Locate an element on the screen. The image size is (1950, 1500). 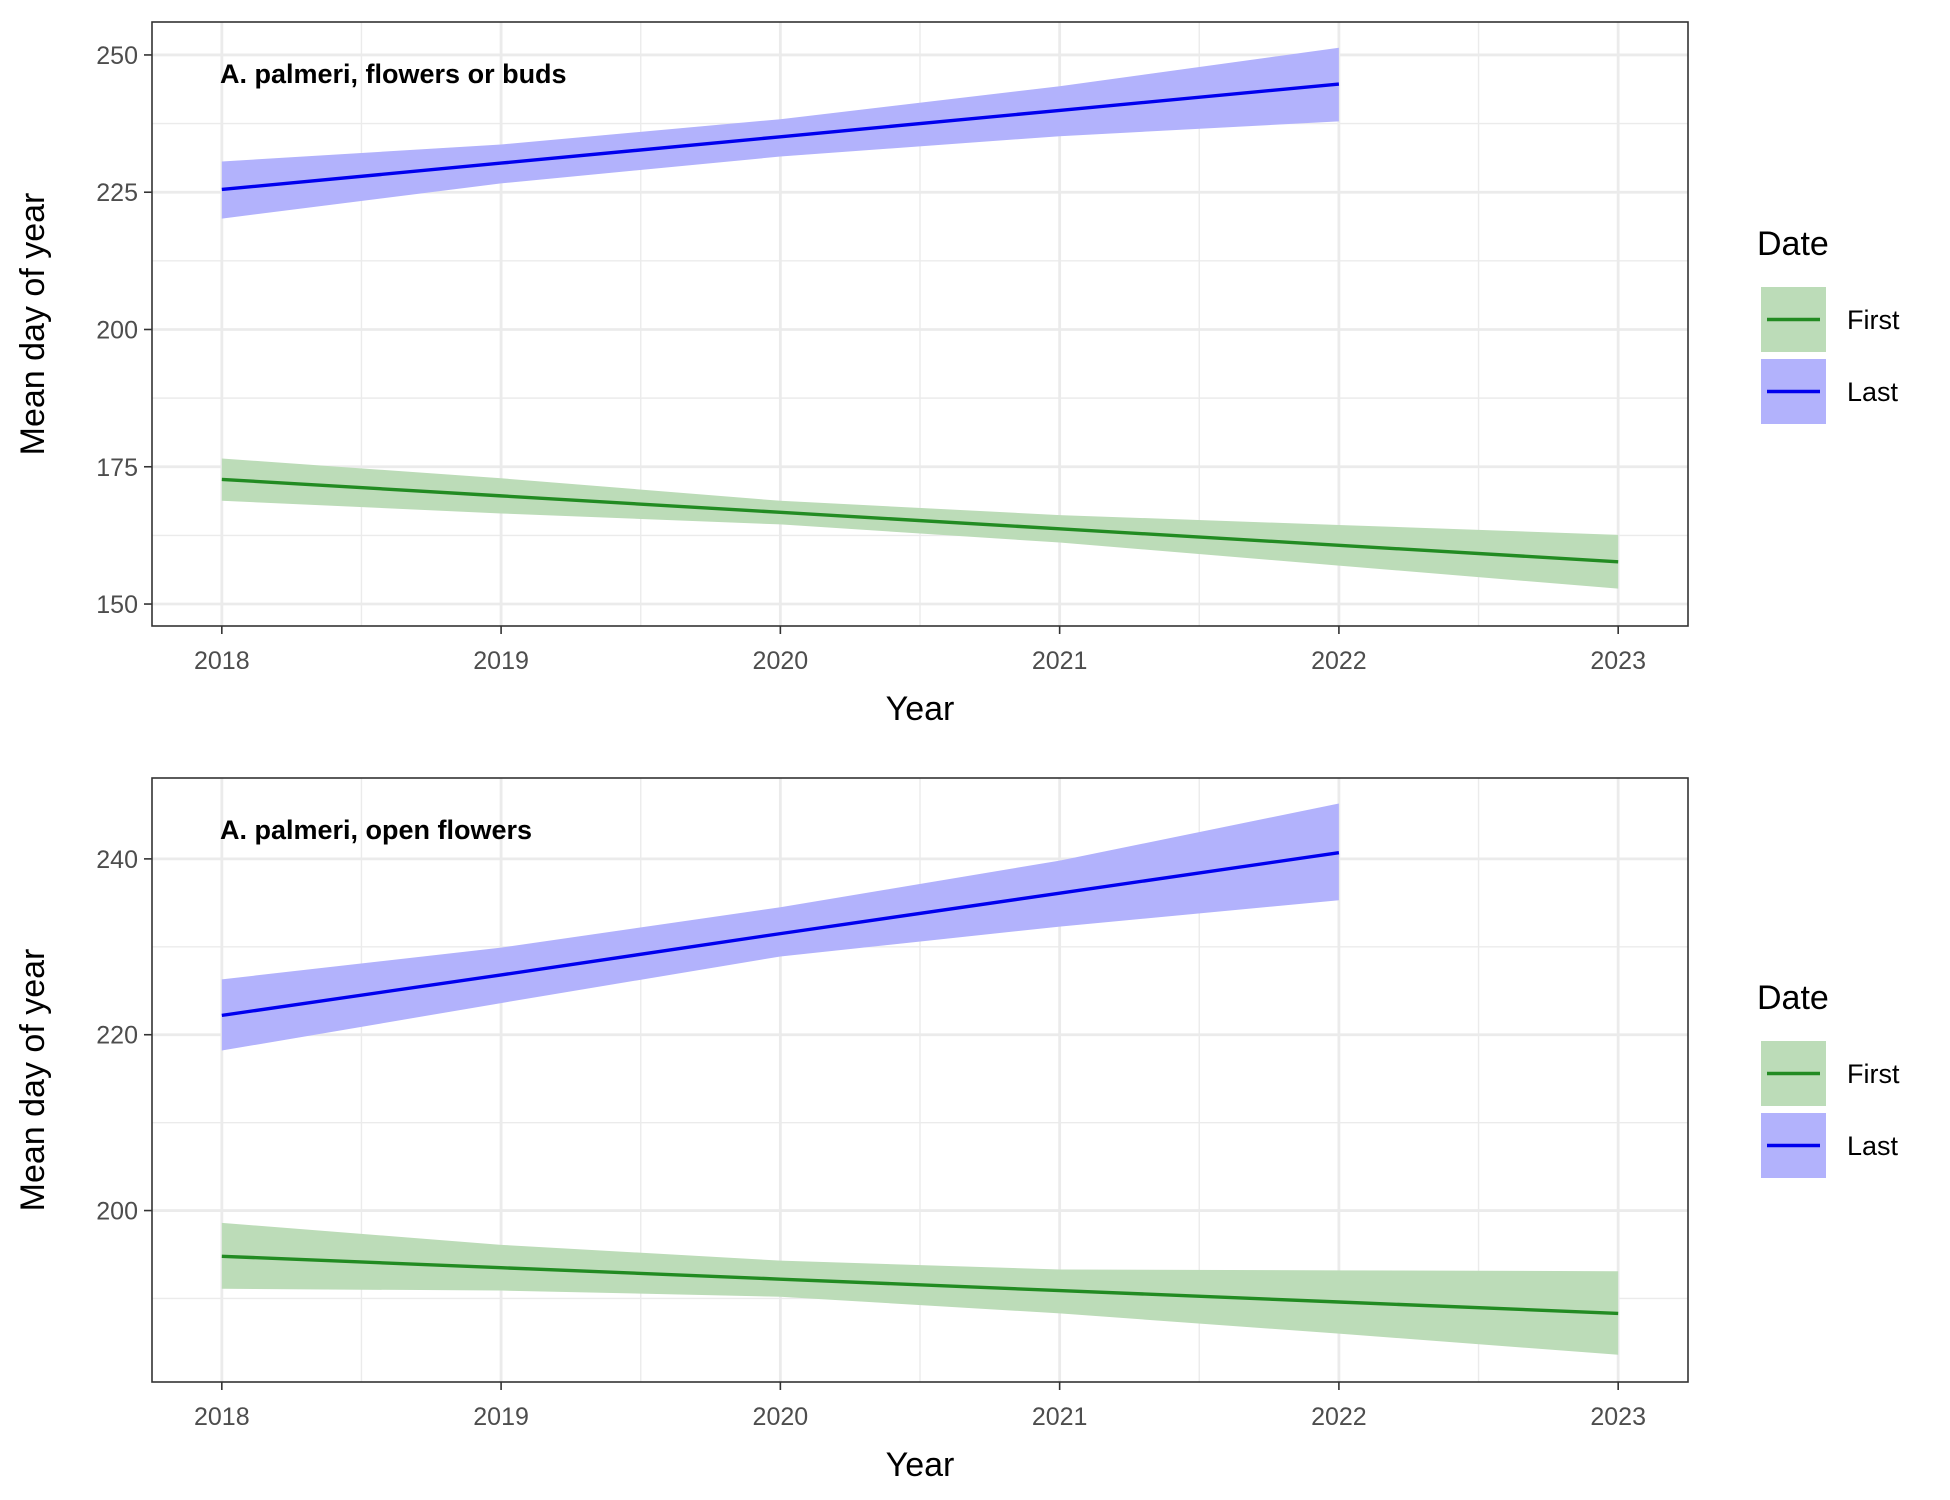
y-tick-label: 240 is located at coordinates (117, 860).